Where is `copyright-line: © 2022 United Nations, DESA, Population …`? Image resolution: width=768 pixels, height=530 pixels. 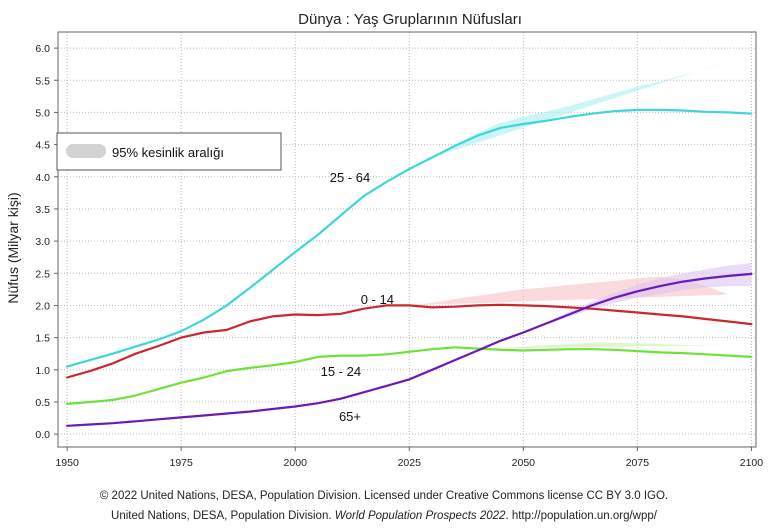
copyright-line: © 2022 United Nations, DESA, Population … is located at coordinates (384, 496).